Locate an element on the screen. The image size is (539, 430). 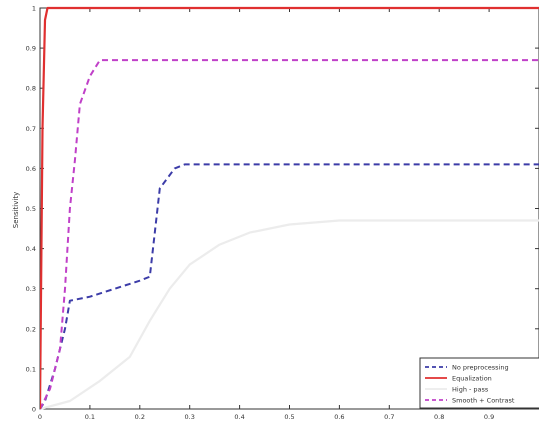
y-tick-label: 1 is located at coordinates (34, 9).